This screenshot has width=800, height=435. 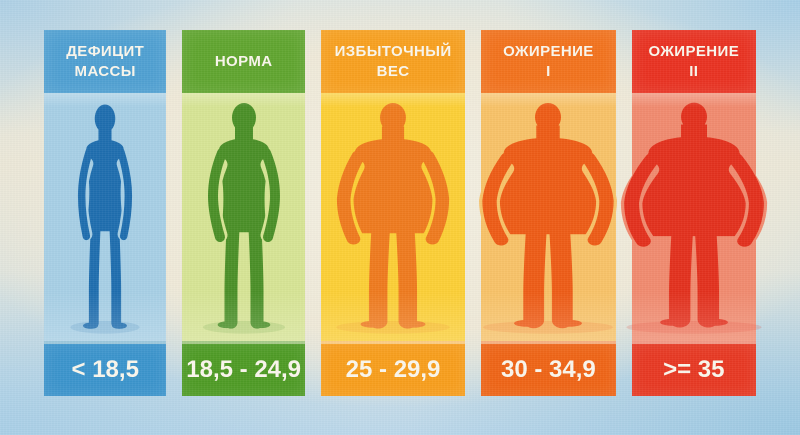 I want to click on category-column-obesity-1: ОЖИРЕНИЕ I 30 - 34,9, so click(x=548, y=213).